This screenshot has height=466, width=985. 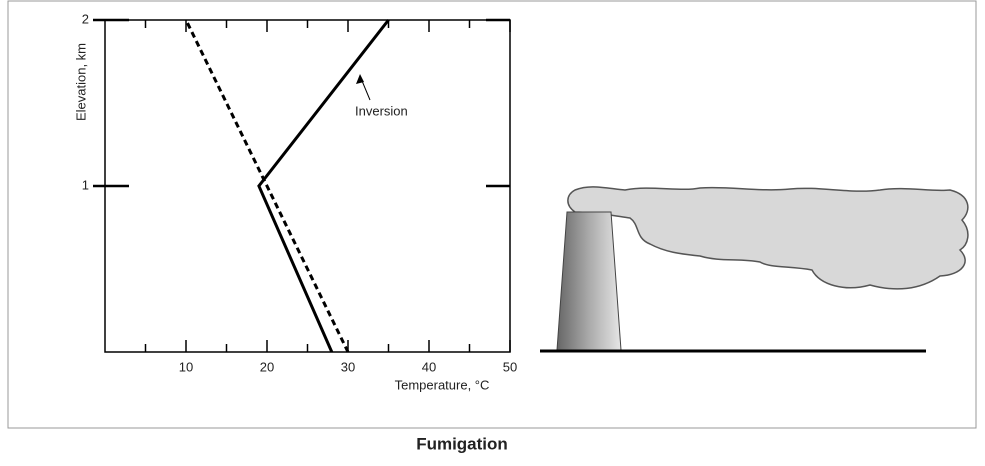 What do you see at coordinates (442, 384) in the screenshot?
I see `x-axis-label: Temperature, °C` at bounding box center [442, 384].